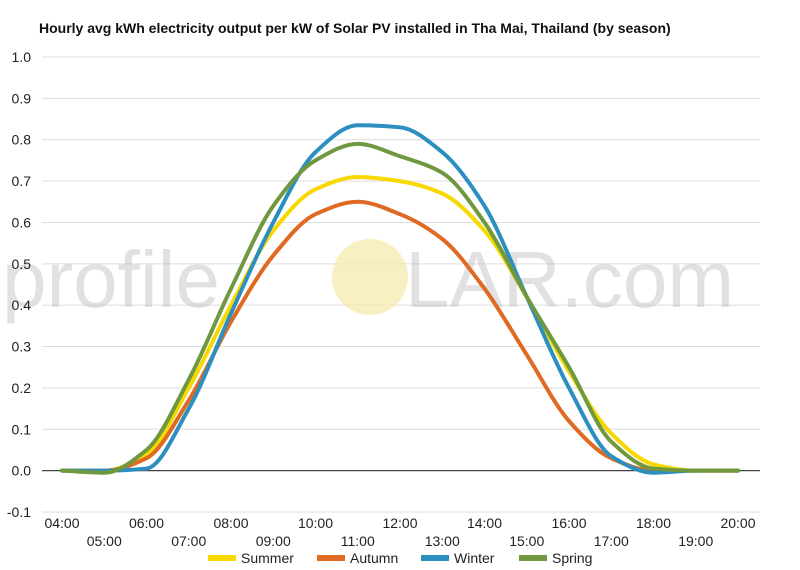 The height and width of the screenshot is (570, 800). I want to click on y-tick-label: 0.6, so click(22, 222).